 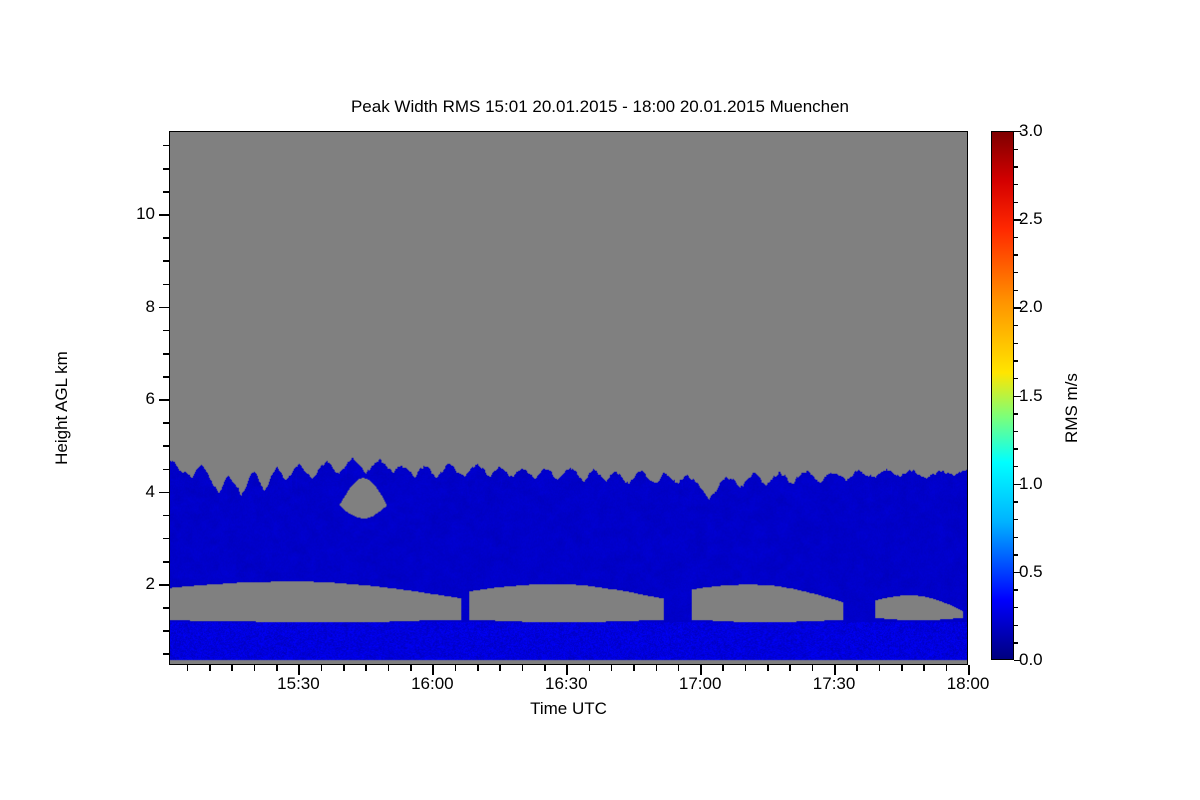 I want to click on colorbar-tick-label: 1.5, so click(x=1031, y=395).